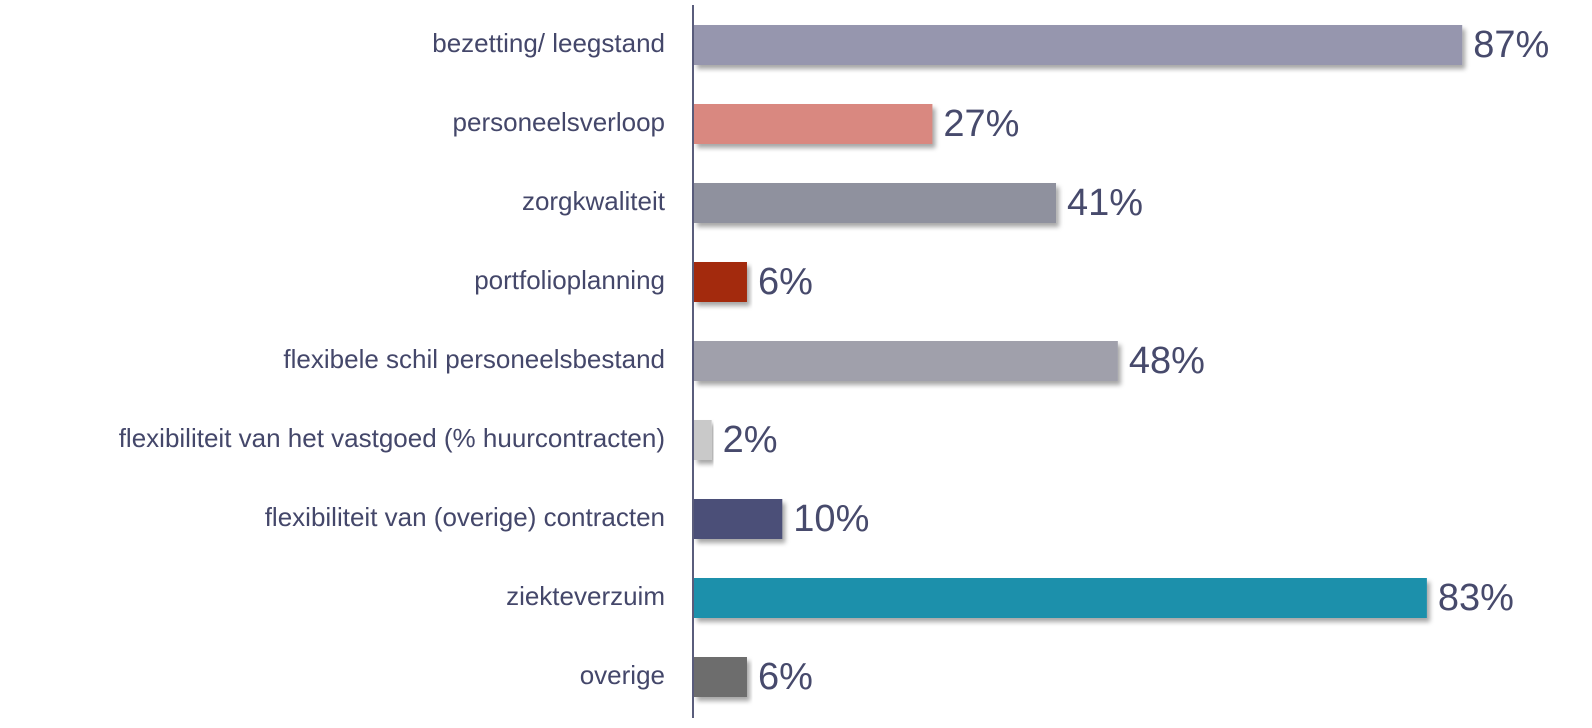 Image resolution: width=1592 pixels, height=728 pixels. Describe the element at coordinates (981, 124) in the screenshot. I see `value-label: 27%` at that location.